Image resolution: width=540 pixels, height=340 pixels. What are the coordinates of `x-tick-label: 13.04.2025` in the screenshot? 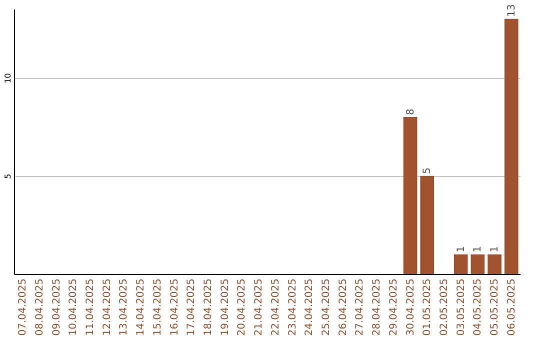 It's located at (124, 307).